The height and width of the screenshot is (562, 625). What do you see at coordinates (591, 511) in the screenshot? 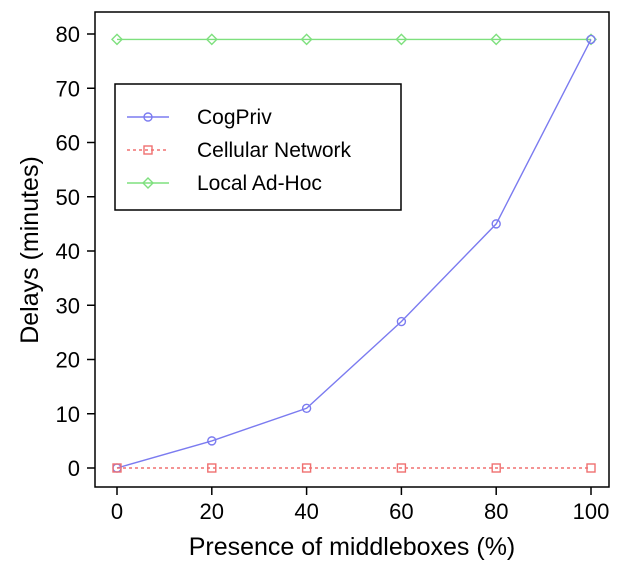
I see `x-tick-label: 100` at bounding box center [591, 511].